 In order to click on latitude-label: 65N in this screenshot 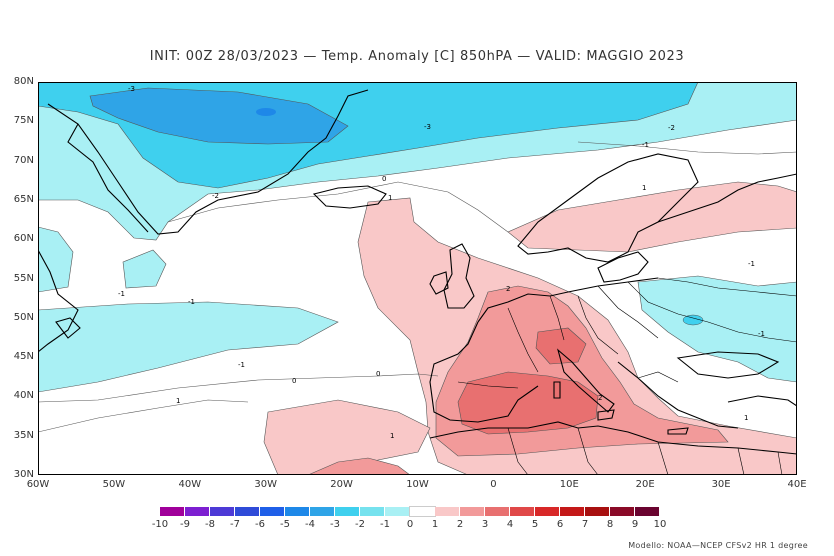, I will do `click(23, 199)`.